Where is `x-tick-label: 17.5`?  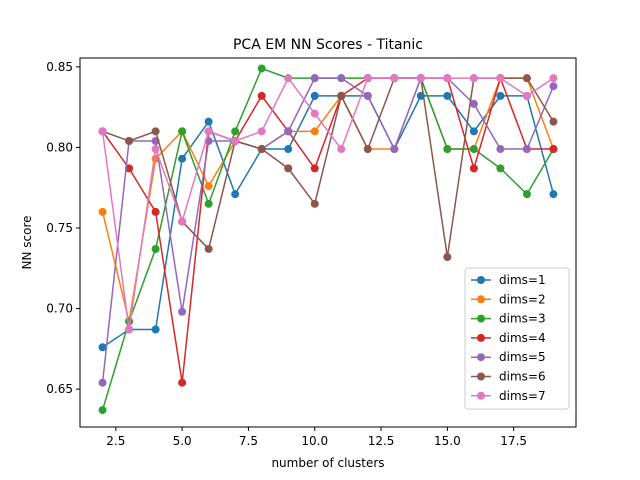
x-tick-label: 17.5 is located at coordinates (513, 441).